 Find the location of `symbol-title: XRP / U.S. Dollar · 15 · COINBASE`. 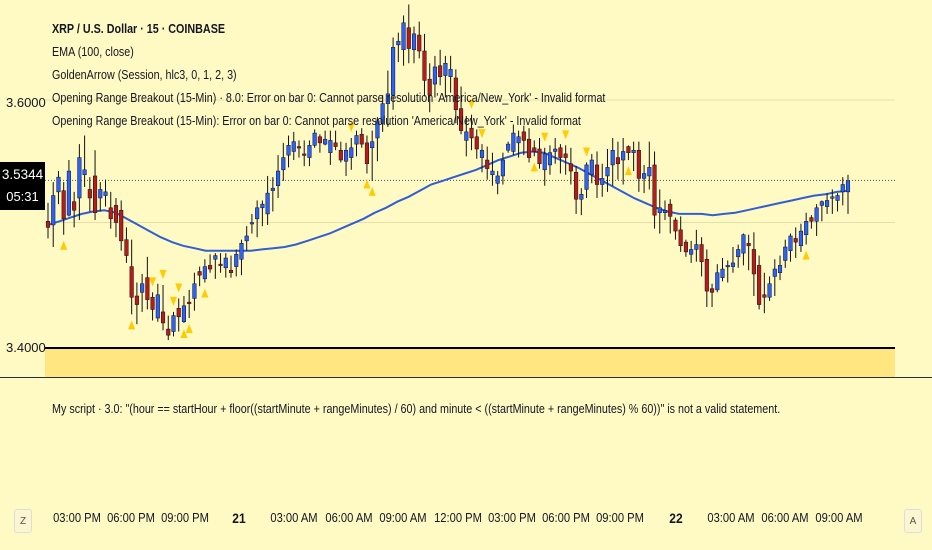

symbol-title: XRP / U.S. Dollar · 15 · COINBASE is located at coordinates (139, 29).